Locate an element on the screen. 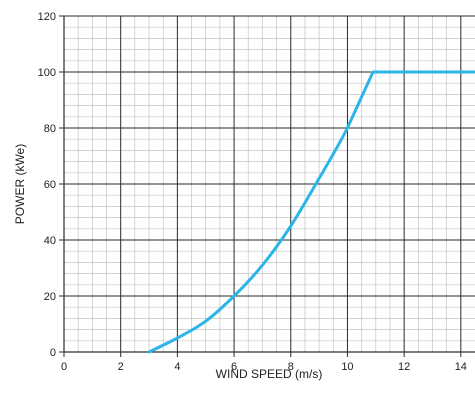 Image resolution: width=475 pixels, height=403 pixels. x-tick-label: 6 is located at coordinates (234, 367).